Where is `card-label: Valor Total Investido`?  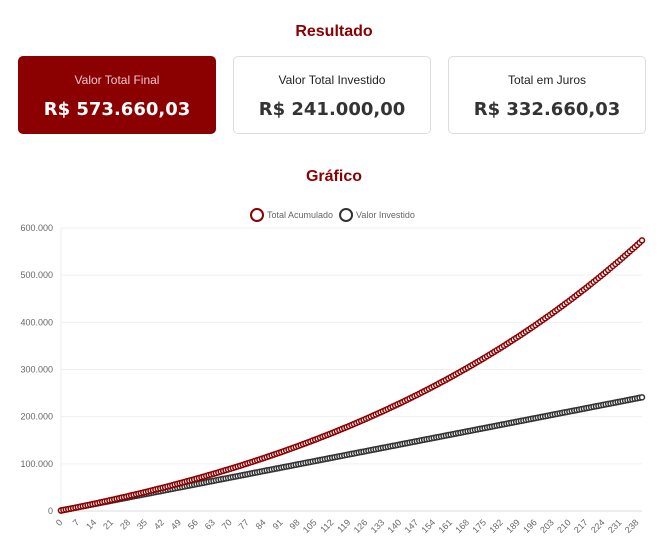
card-label: Valor Total Investido is located at coordinates (332, 80).